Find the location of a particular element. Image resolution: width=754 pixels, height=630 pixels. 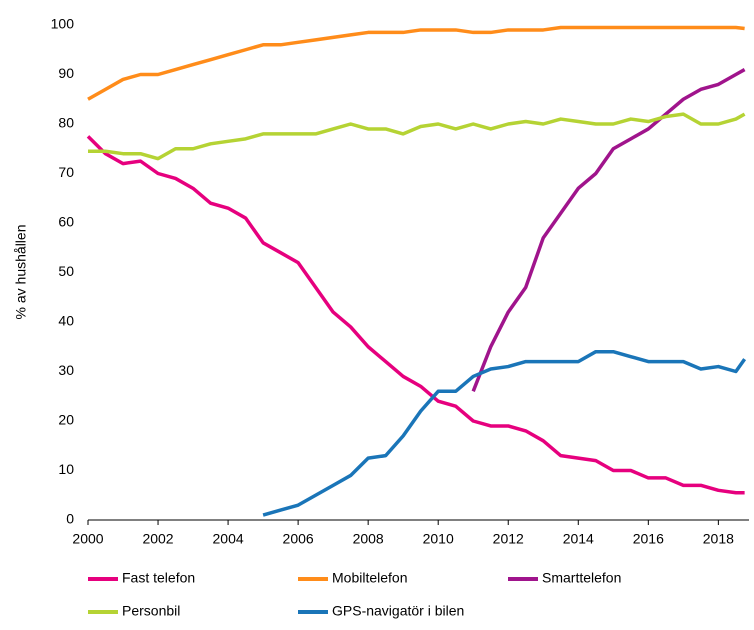

x-tick-label: 2012 is located at coordinates (508, 539).